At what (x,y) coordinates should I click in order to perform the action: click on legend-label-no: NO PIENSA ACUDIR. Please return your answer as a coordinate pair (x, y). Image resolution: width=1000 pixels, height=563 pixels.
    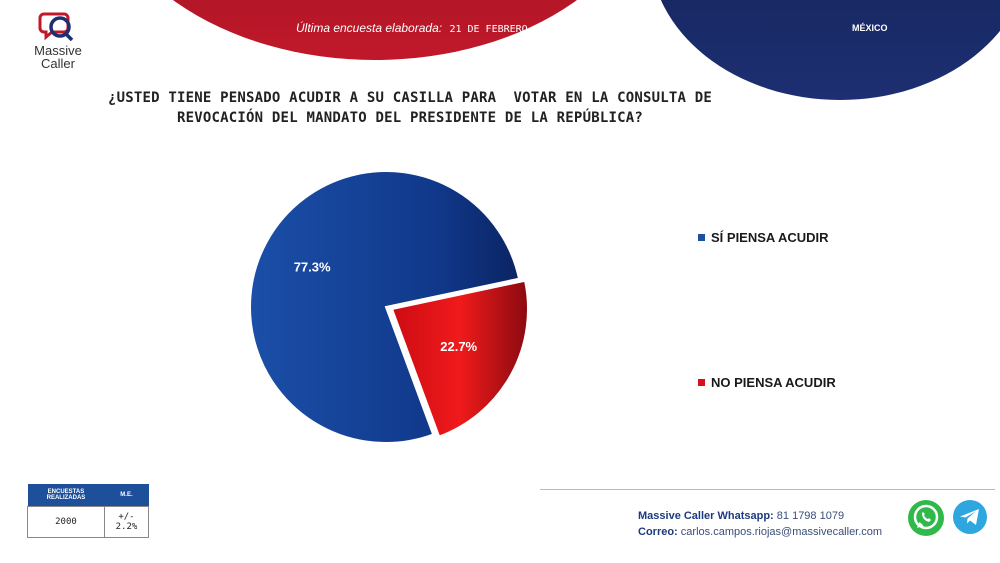
    Looking at the image, I should click on (773, 382).